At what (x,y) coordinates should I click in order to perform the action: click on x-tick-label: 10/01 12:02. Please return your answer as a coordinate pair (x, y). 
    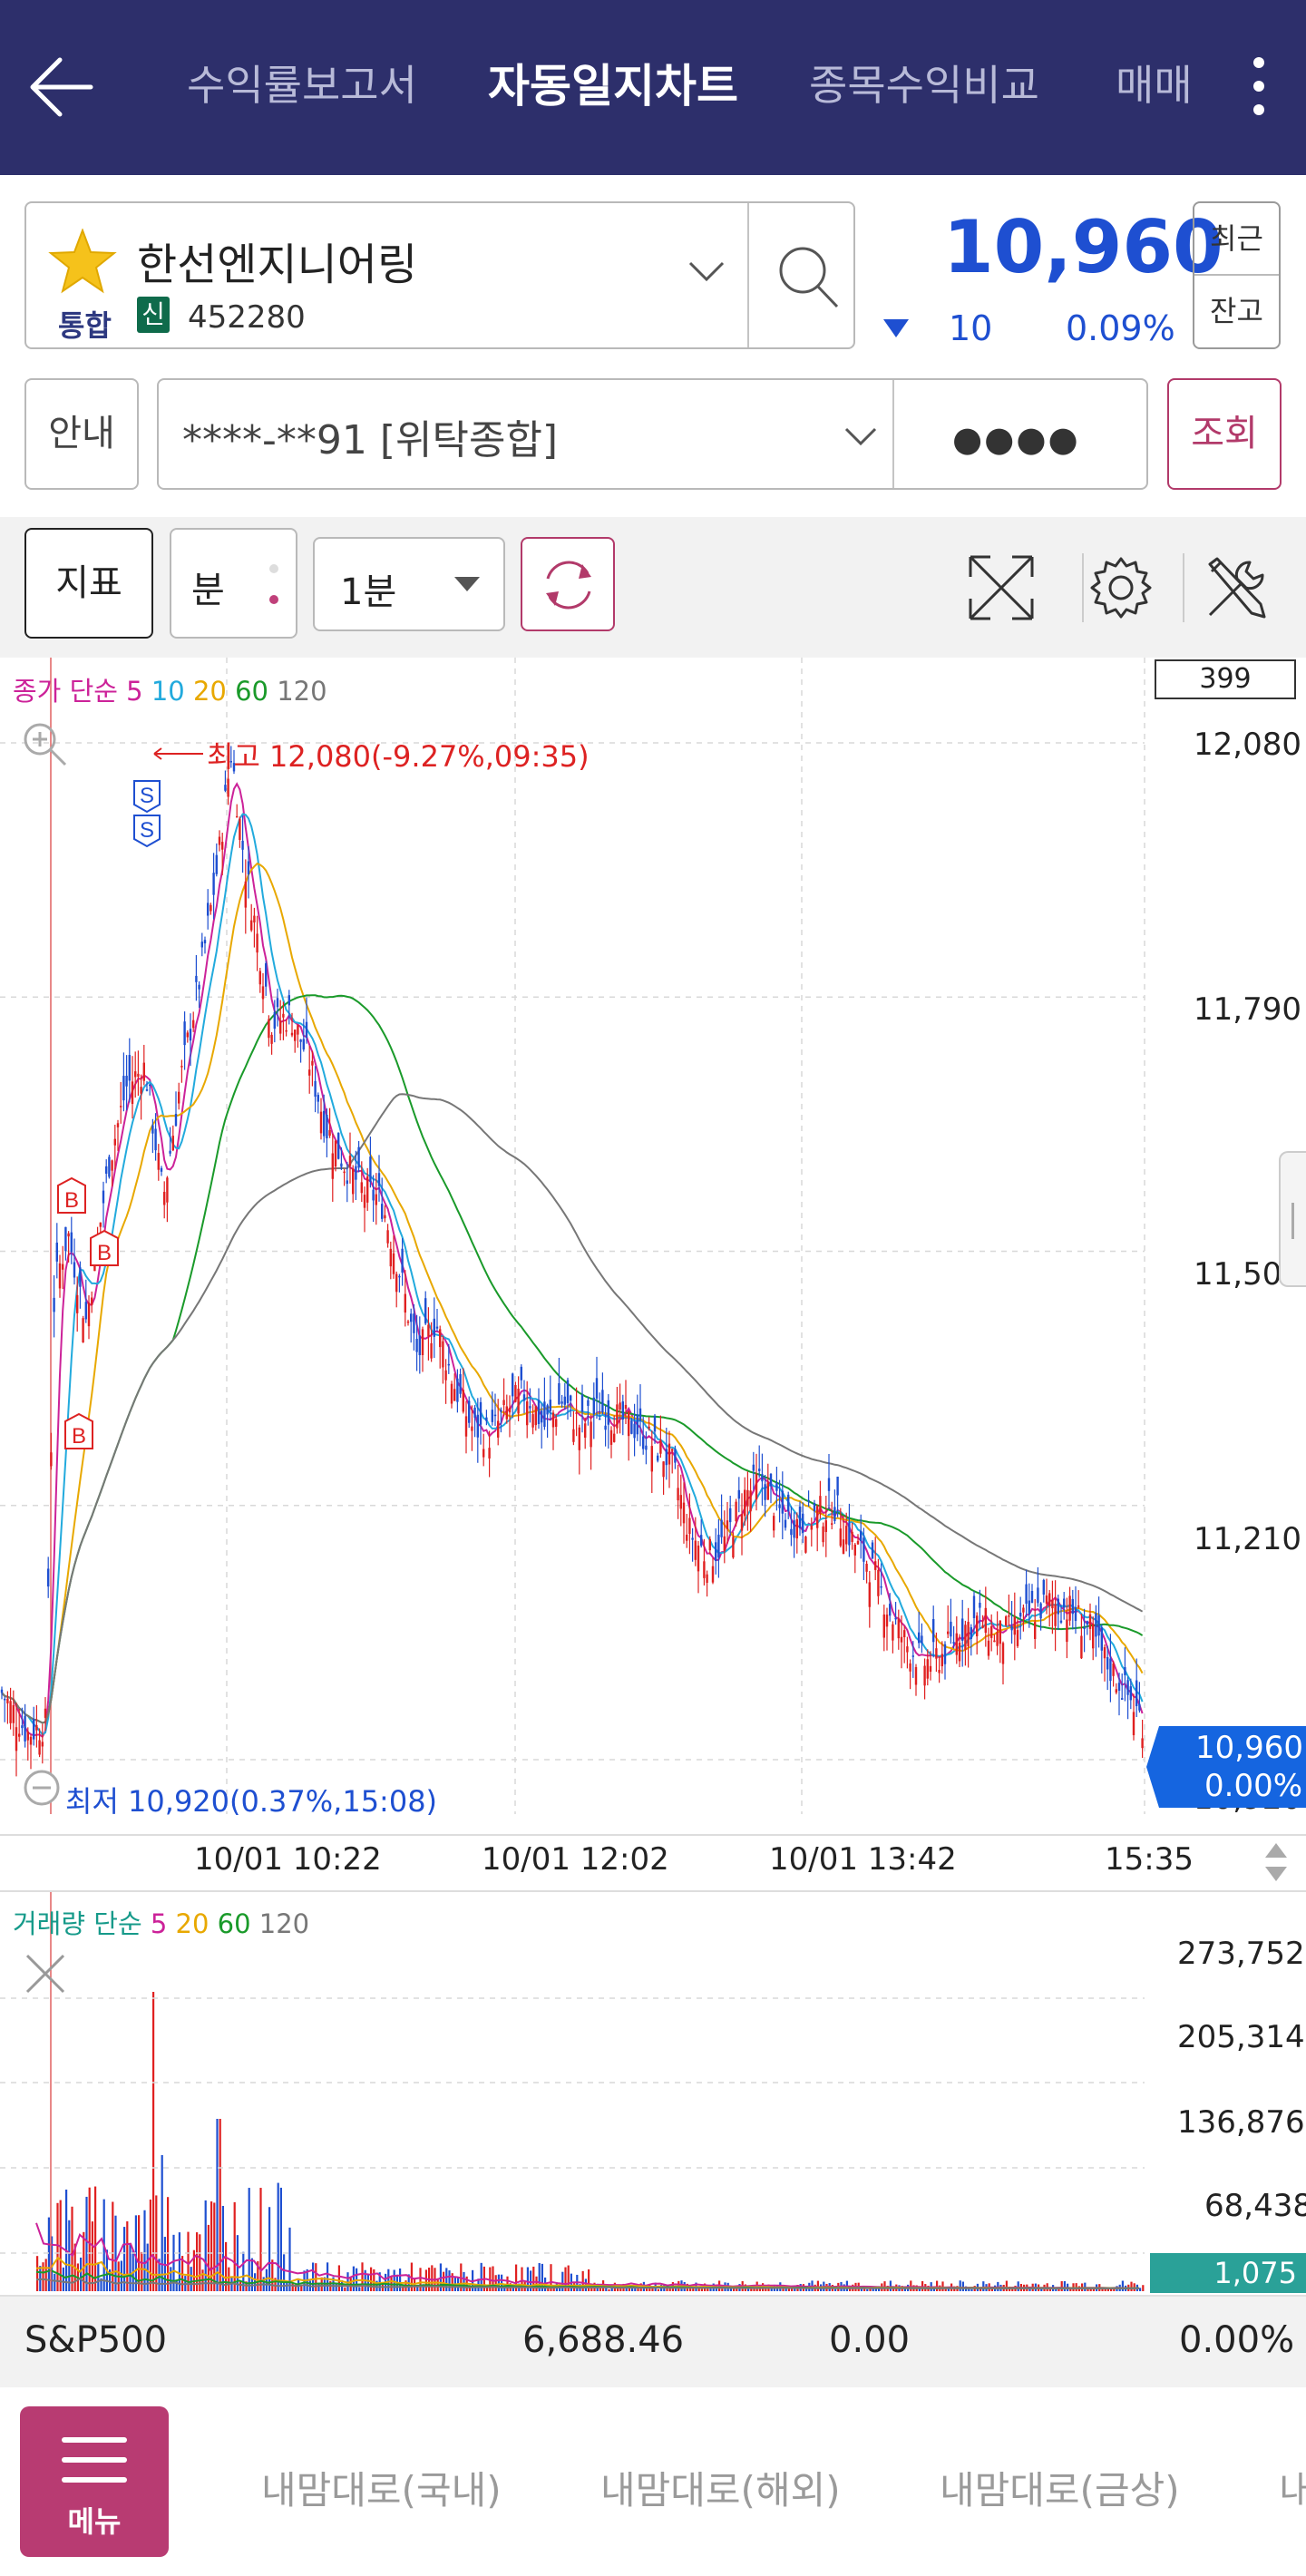
    Looking at the image, I should click on (575, 1859).